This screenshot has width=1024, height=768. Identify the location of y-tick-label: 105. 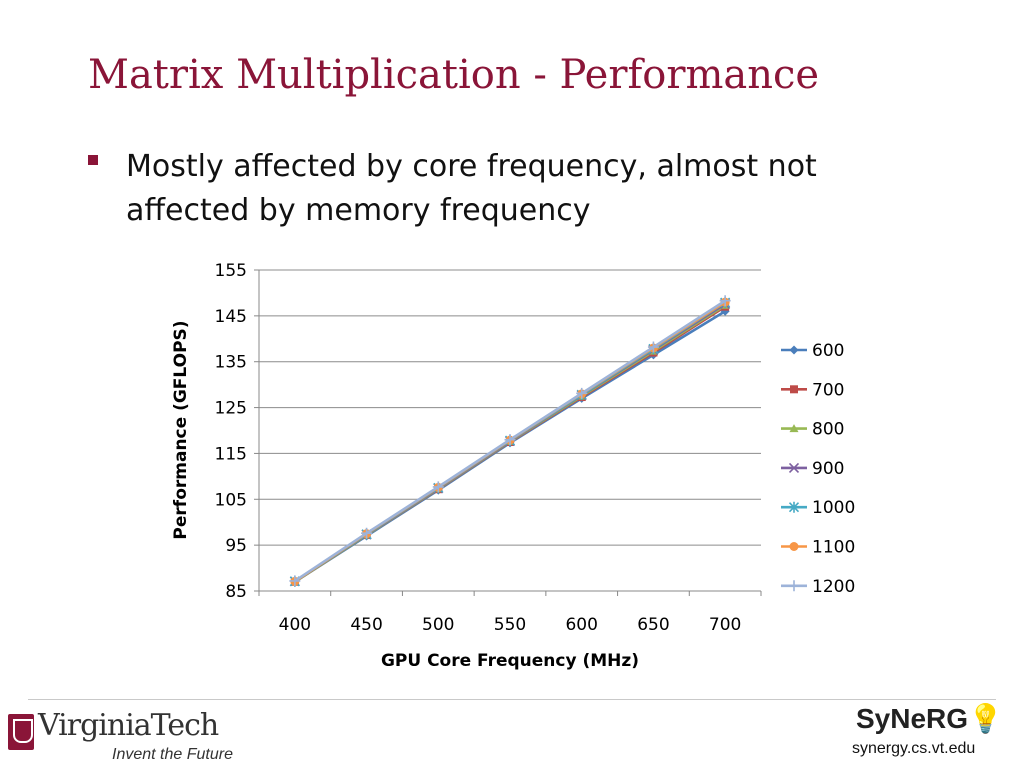
(231, 500).